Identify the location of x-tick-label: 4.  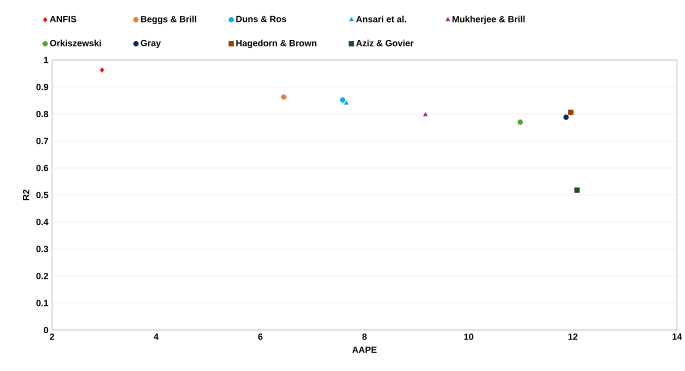
(156, 337).